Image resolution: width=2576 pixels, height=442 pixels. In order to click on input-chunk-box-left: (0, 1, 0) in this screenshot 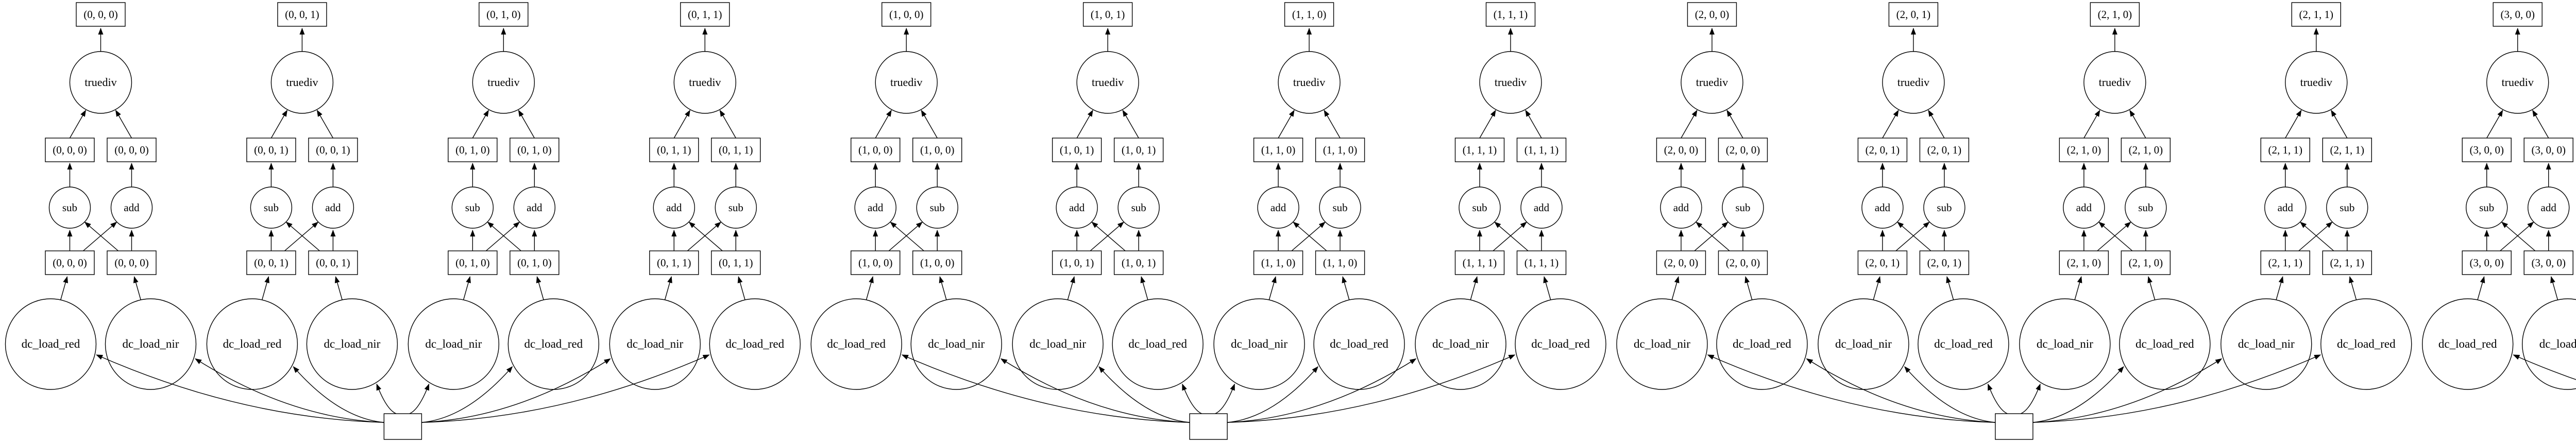, I will do `click(473, 262)`.